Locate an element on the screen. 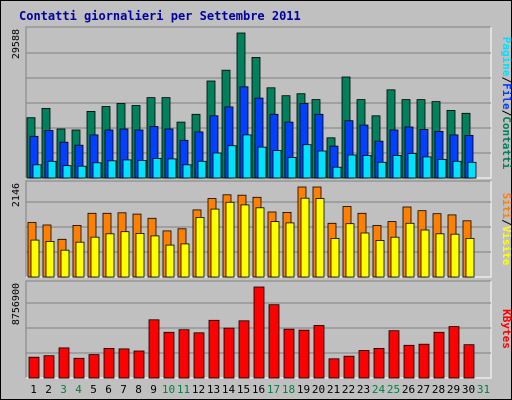 The height and width of the screenshot is (400, 512). x-tick-label-day-9: 9 is located at coordinates (153, 389).